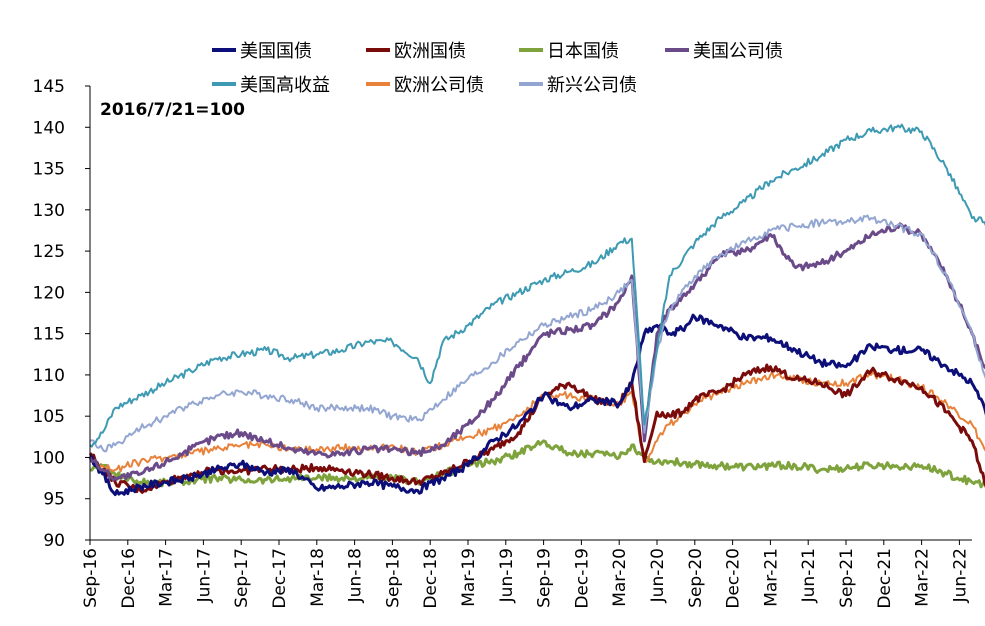  What do you see at coordinates (204, 575) in the screenshot?
I see `x-tick-label: Jun-17` at bounding box center [204, 575].